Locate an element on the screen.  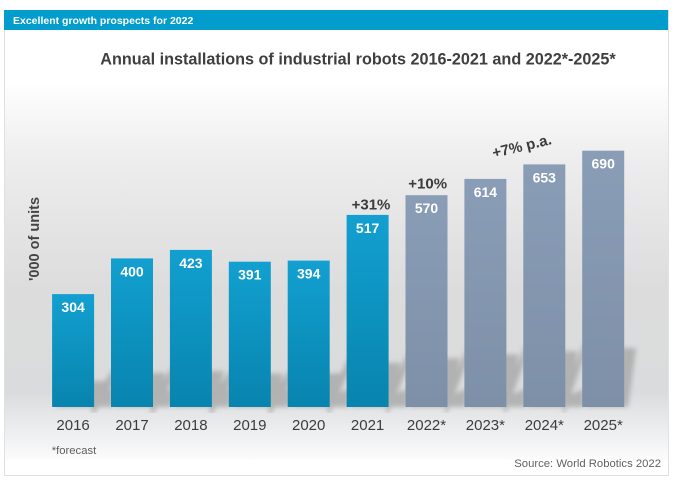
svg-text:Excellent growth prospects for: Excellent growth prospects for 2022 is located at coordinates (103, 21).